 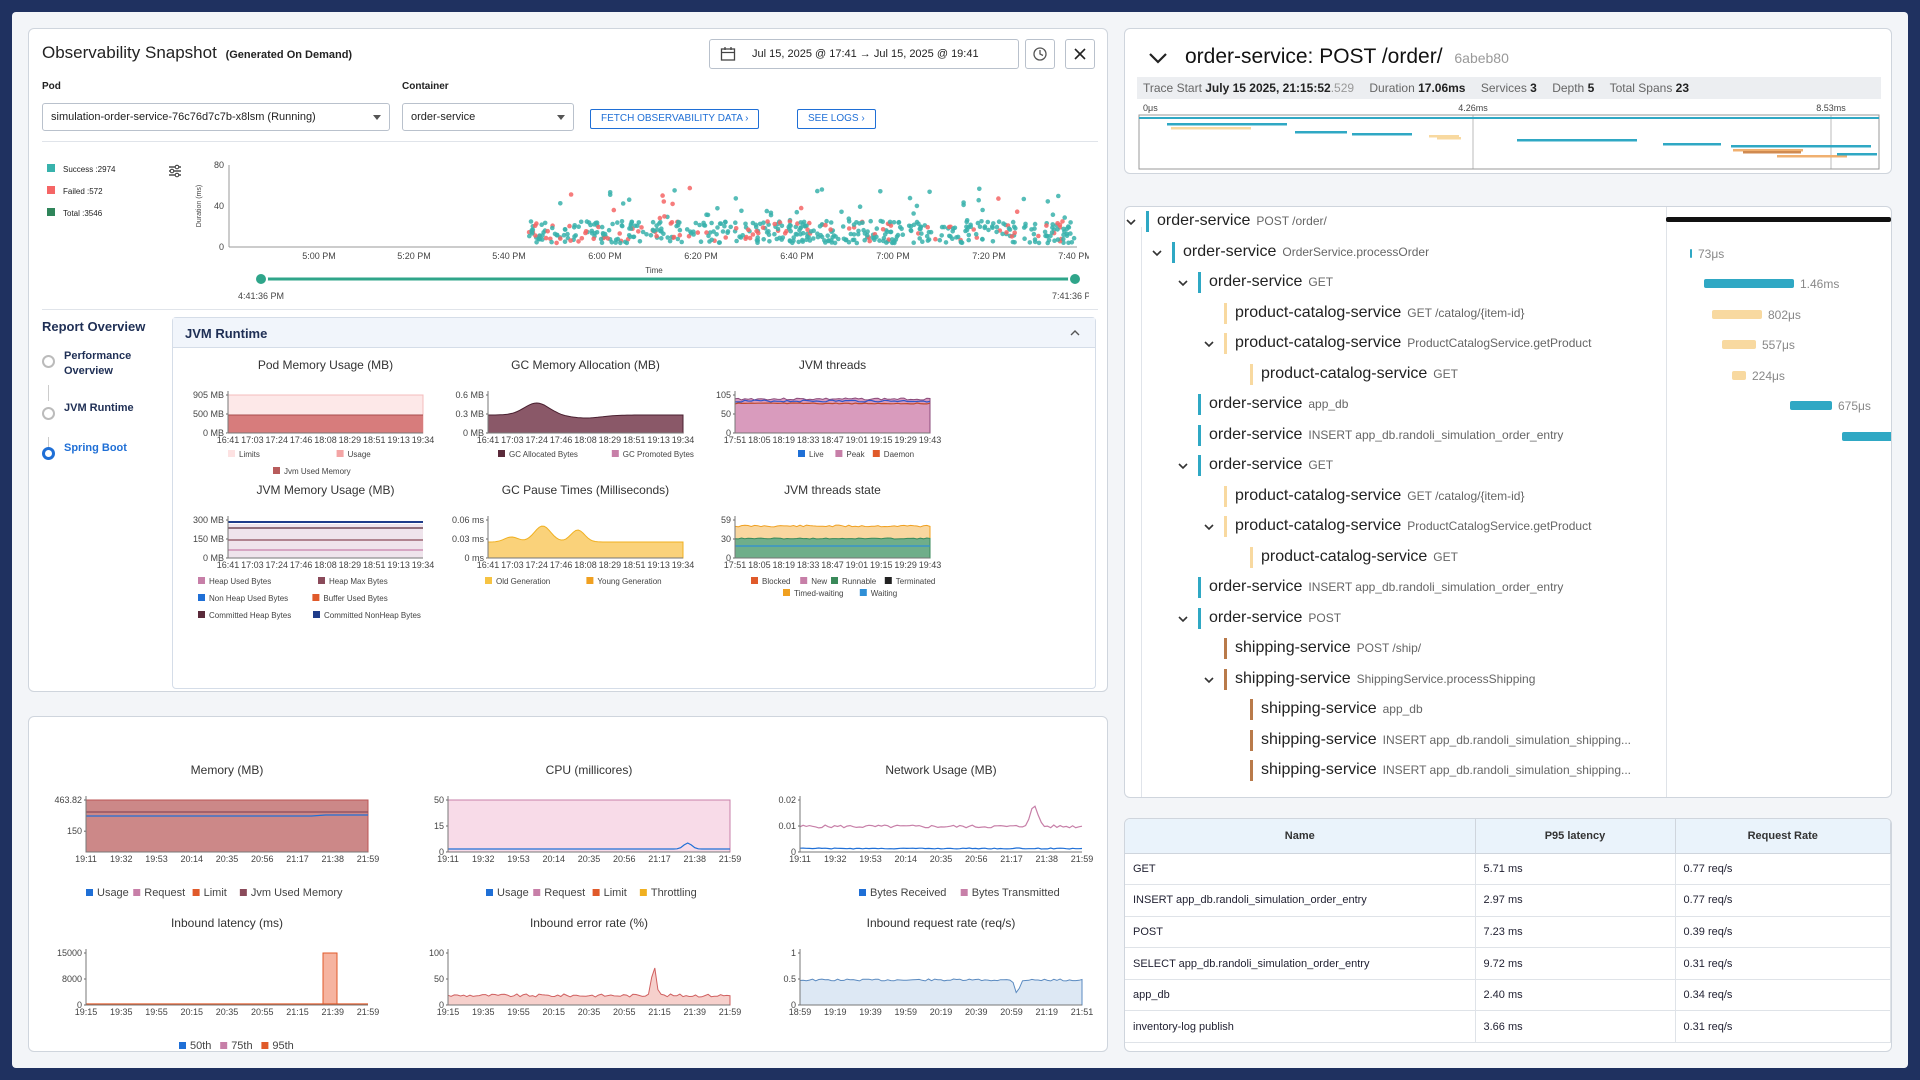 I want to click on chart-title: GC Pause Times (Milliseconds), so click(x=585, y=490).